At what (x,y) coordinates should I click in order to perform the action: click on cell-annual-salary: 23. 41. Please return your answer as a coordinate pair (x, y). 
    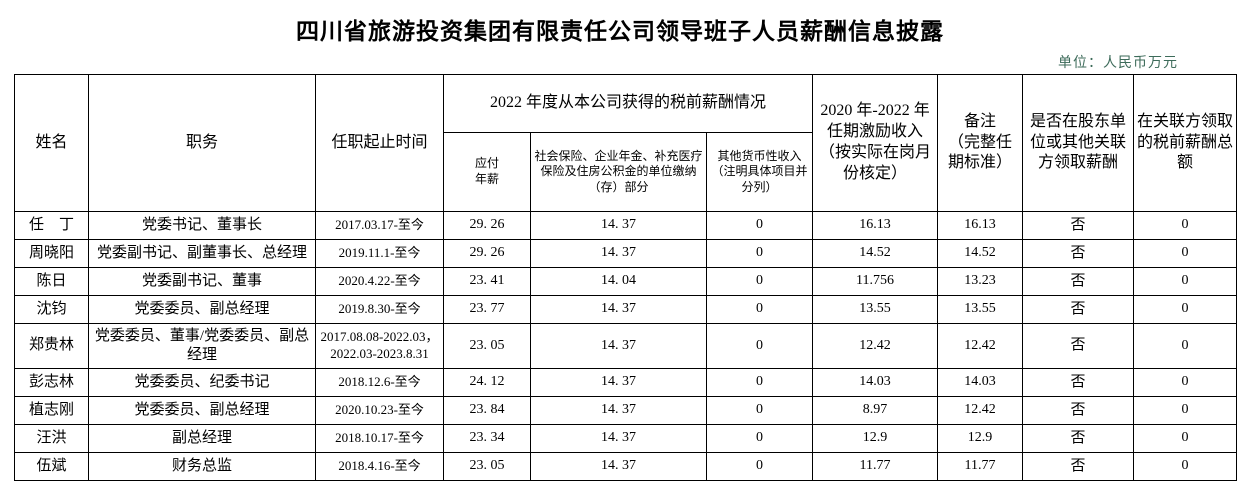
    Looking at the image, I should click on (487, 281).